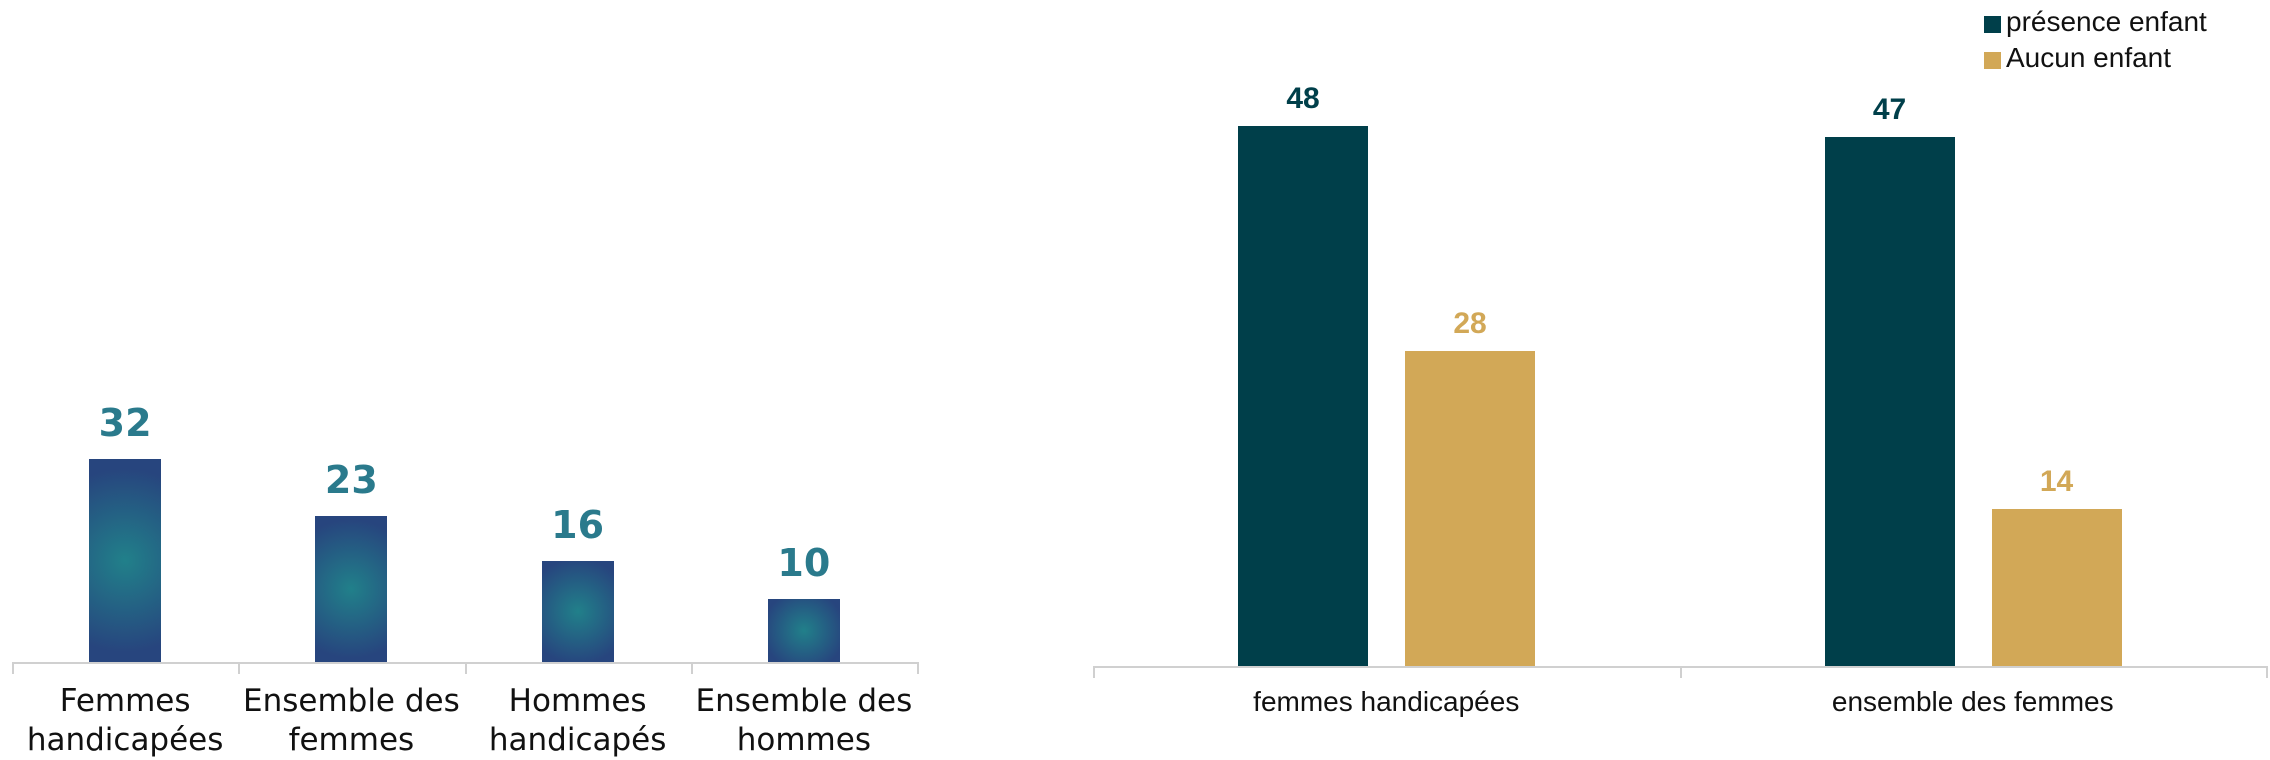 Image resolution: width=2270 pixels, height=760 pixels. What do you see at coordinates (577, 720) in the screenshot?
I see `x-tick-label: Hommes handicapés` at bounding box center [577, 720].